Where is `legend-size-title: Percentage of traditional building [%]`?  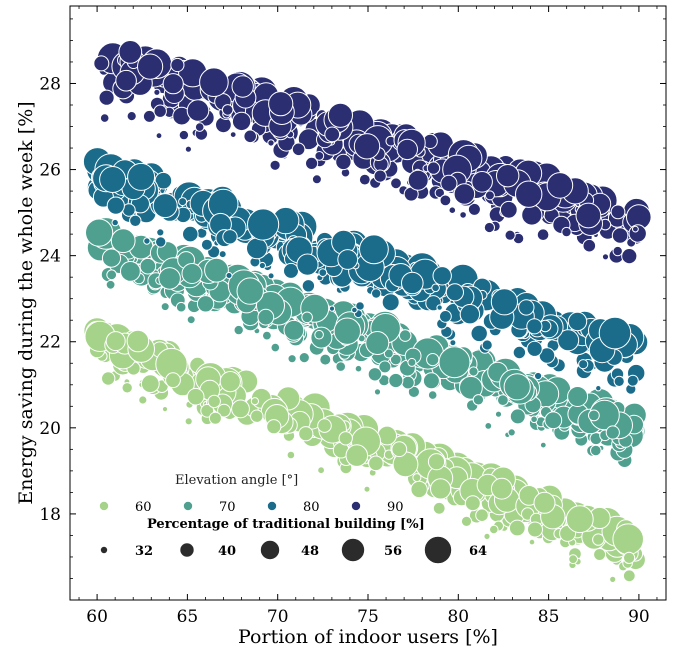
legend-size-title: Percentage of traditional building [%] is located at coordinates (286, 524).